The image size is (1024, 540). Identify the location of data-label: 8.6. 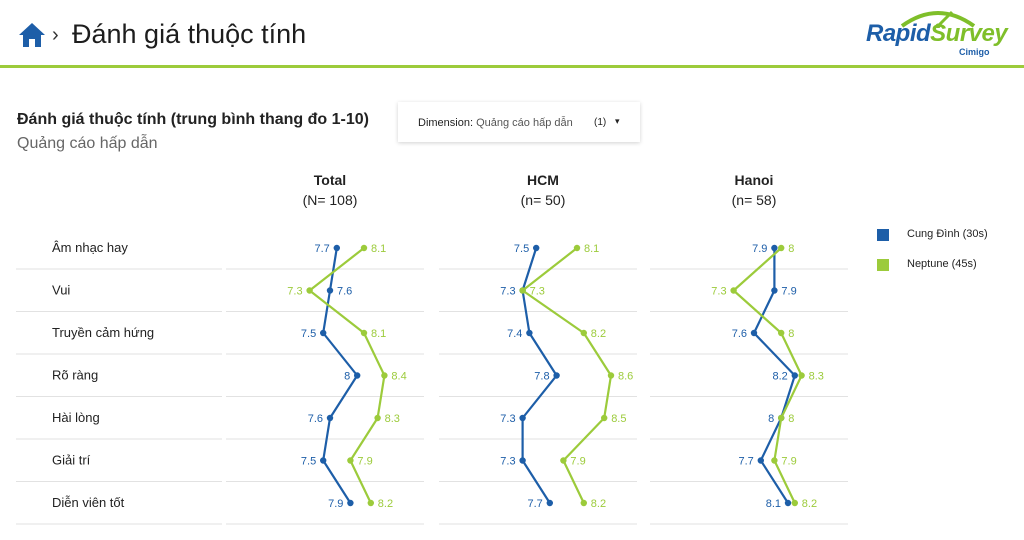
(625, 377).